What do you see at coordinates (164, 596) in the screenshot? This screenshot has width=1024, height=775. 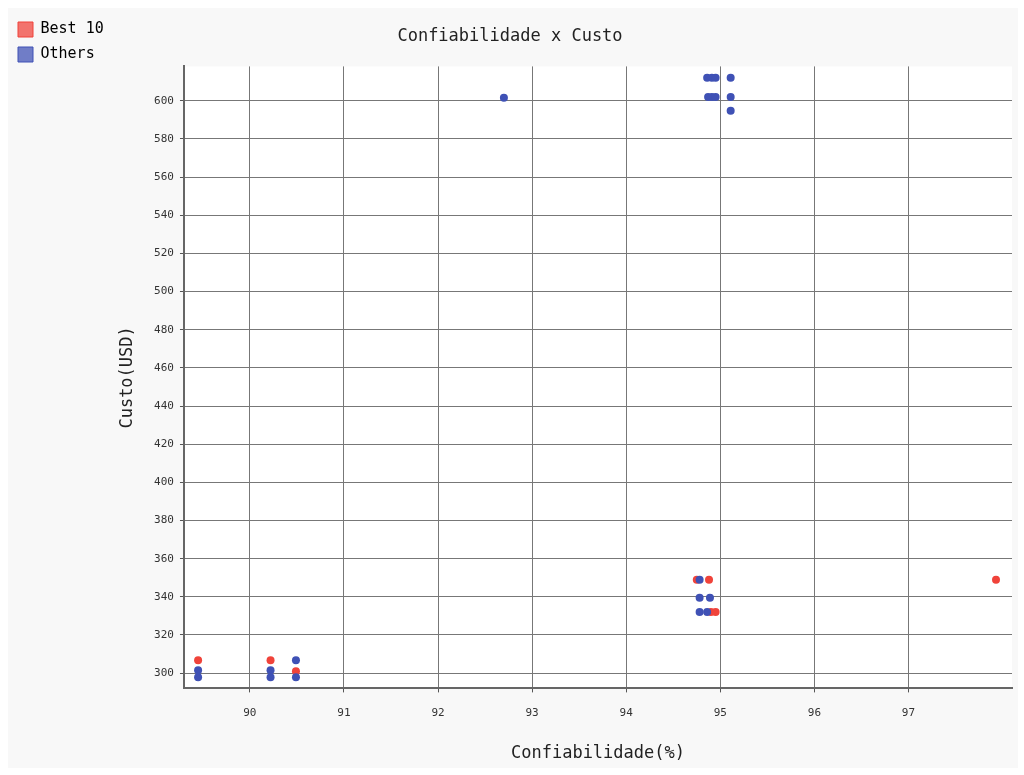 I see `y-tick-label: 340` at bounding box center [164, 596].